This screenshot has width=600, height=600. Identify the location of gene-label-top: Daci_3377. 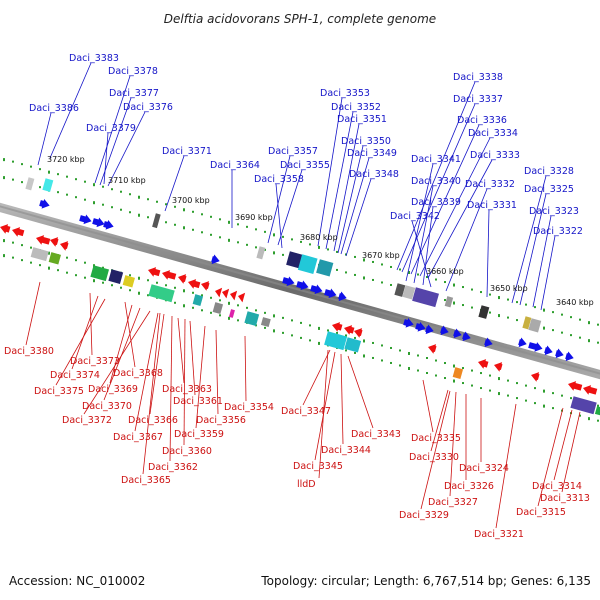
(134, 93).